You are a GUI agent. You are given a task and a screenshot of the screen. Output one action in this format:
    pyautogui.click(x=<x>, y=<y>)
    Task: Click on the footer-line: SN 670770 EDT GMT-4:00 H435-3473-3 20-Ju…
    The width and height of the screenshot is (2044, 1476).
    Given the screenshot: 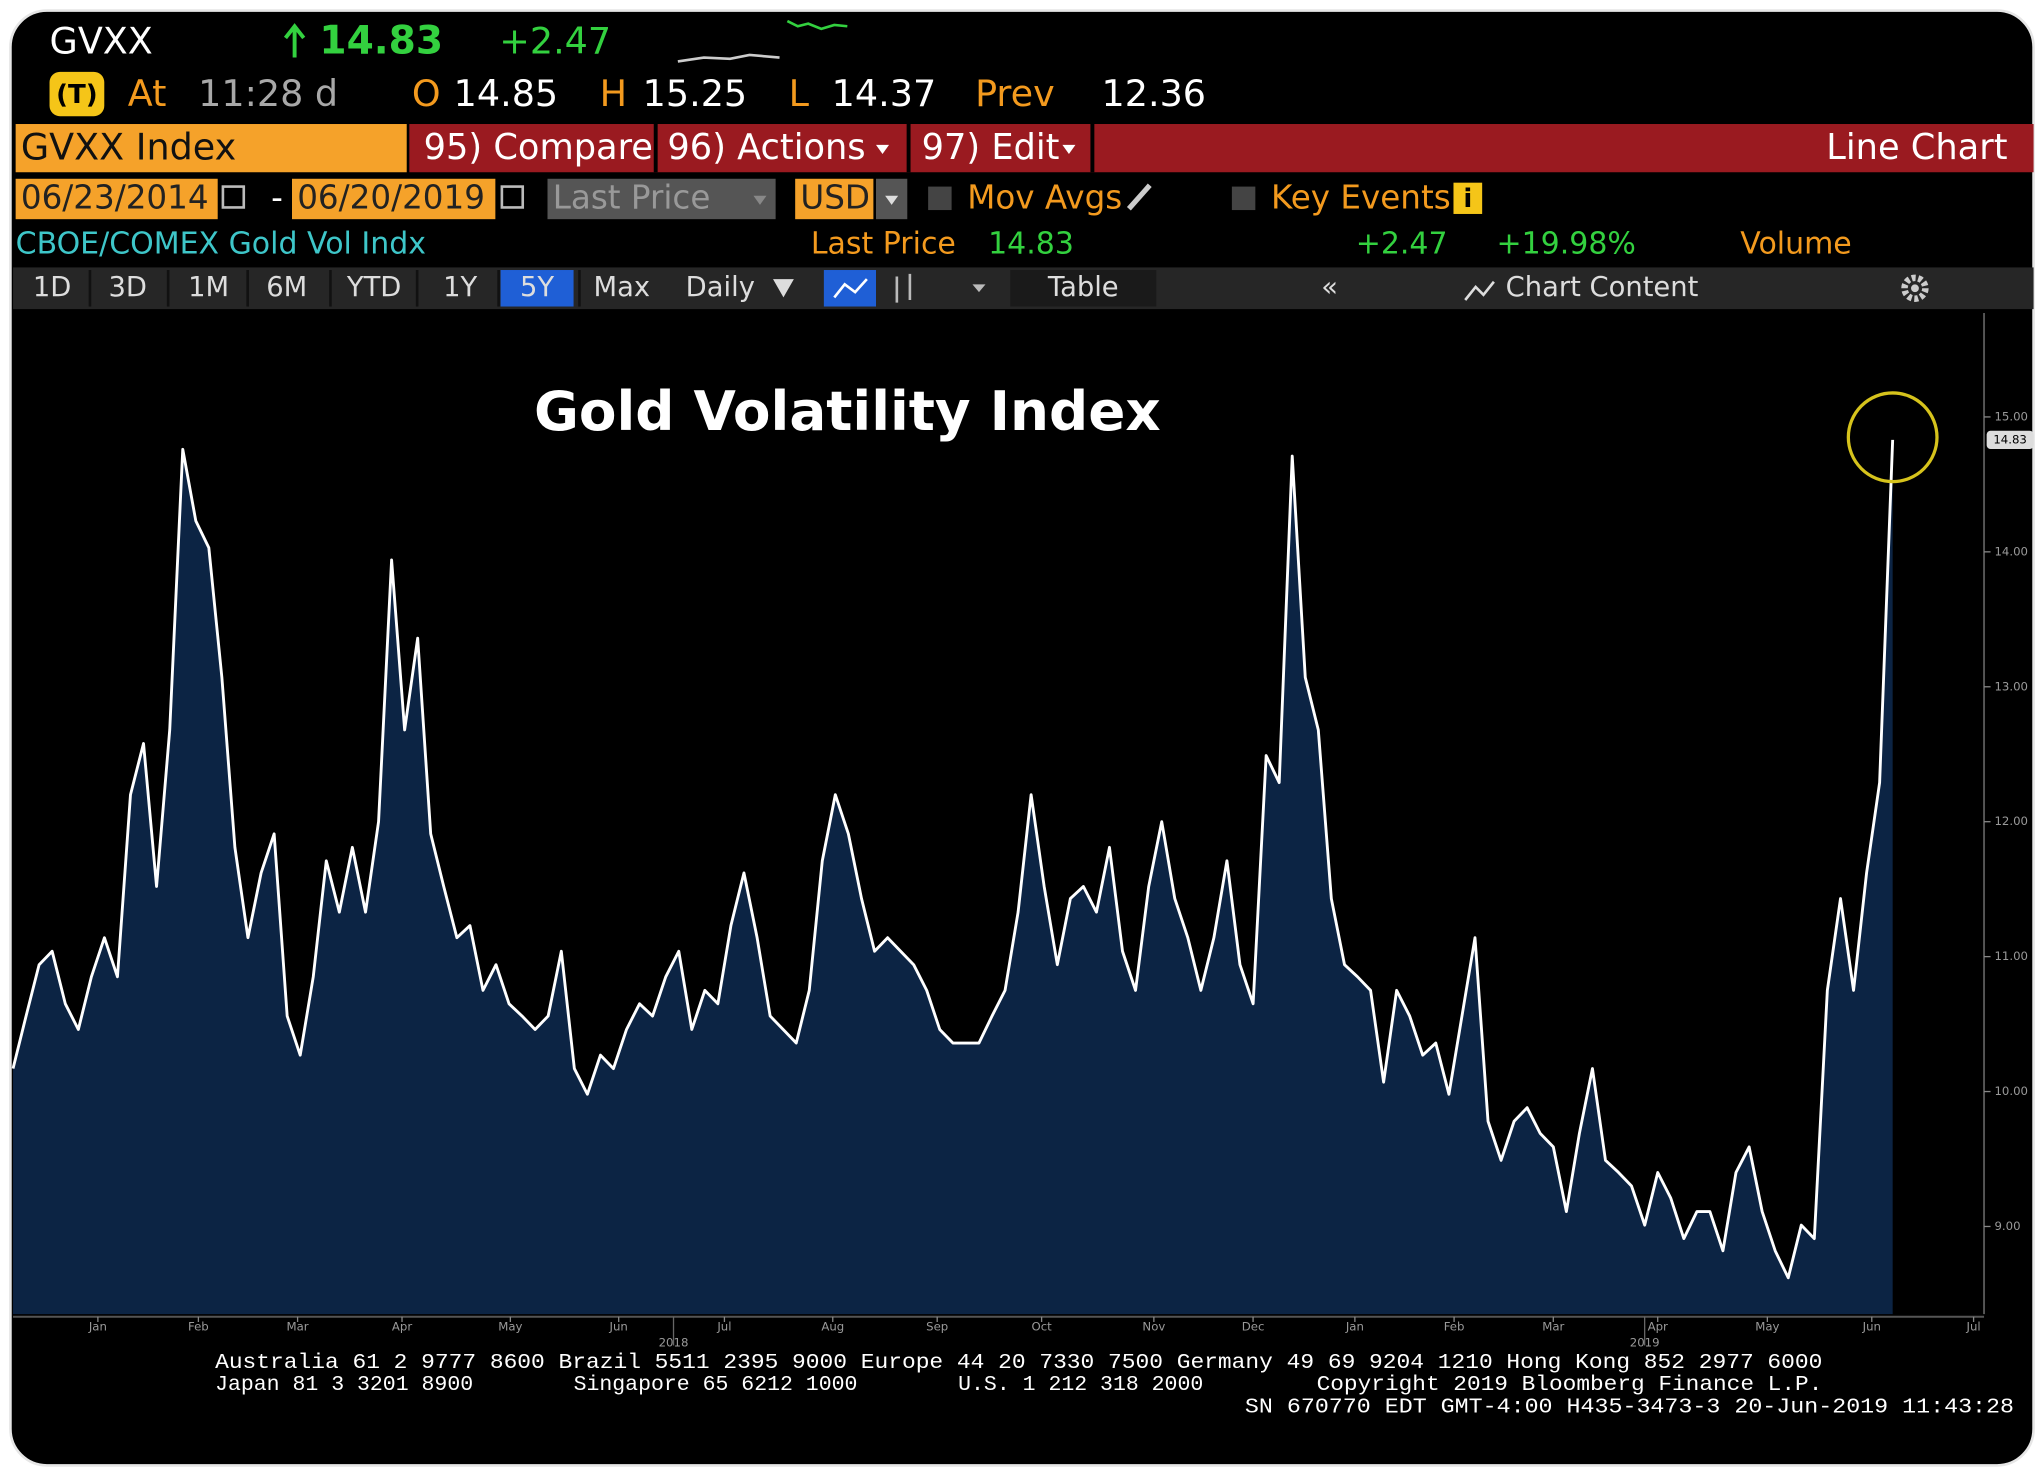 What is the action you would take?
    pyautogui.click(x=1629, y=1407)
    